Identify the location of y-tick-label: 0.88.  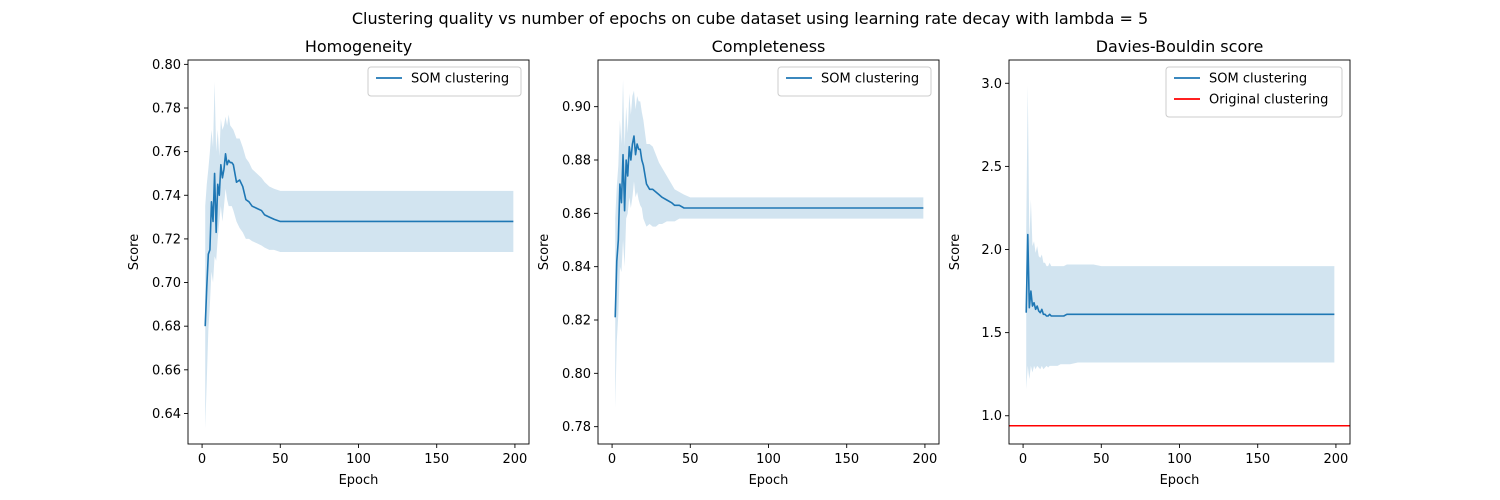
(576, 161).